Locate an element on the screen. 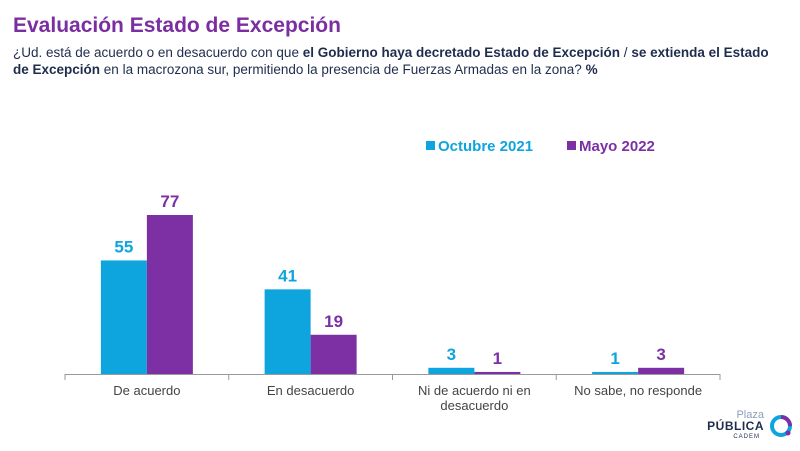 The image size is (800, 451). chart-title: Evaluación Estado de Excepción is located at coordinates (177, 25).